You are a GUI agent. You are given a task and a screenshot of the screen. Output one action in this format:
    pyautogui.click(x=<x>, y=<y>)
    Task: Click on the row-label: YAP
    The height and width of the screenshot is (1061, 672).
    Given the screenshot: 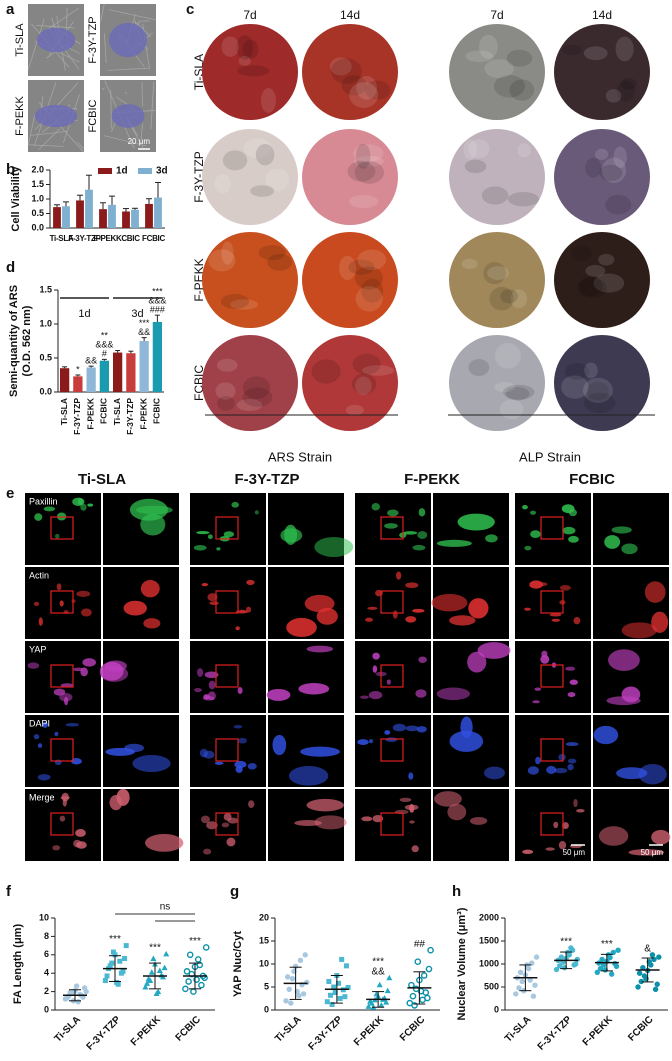 What is the action you would take?
    pyautogui.click(x=37, y=649)
    